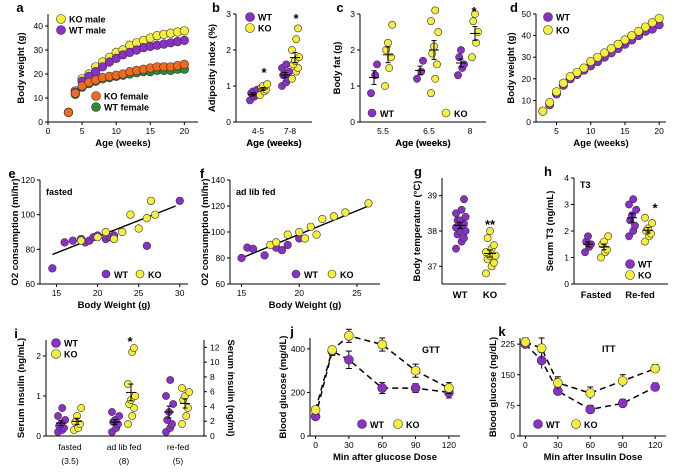 The width and height of the screenshot is (677, 472). What do you see at coordinates (459, 232) in the screenshot?
I see `panel-g: 37 38 39 Body temperature (°C) g WT KO **` at bounding box center [459, 232].